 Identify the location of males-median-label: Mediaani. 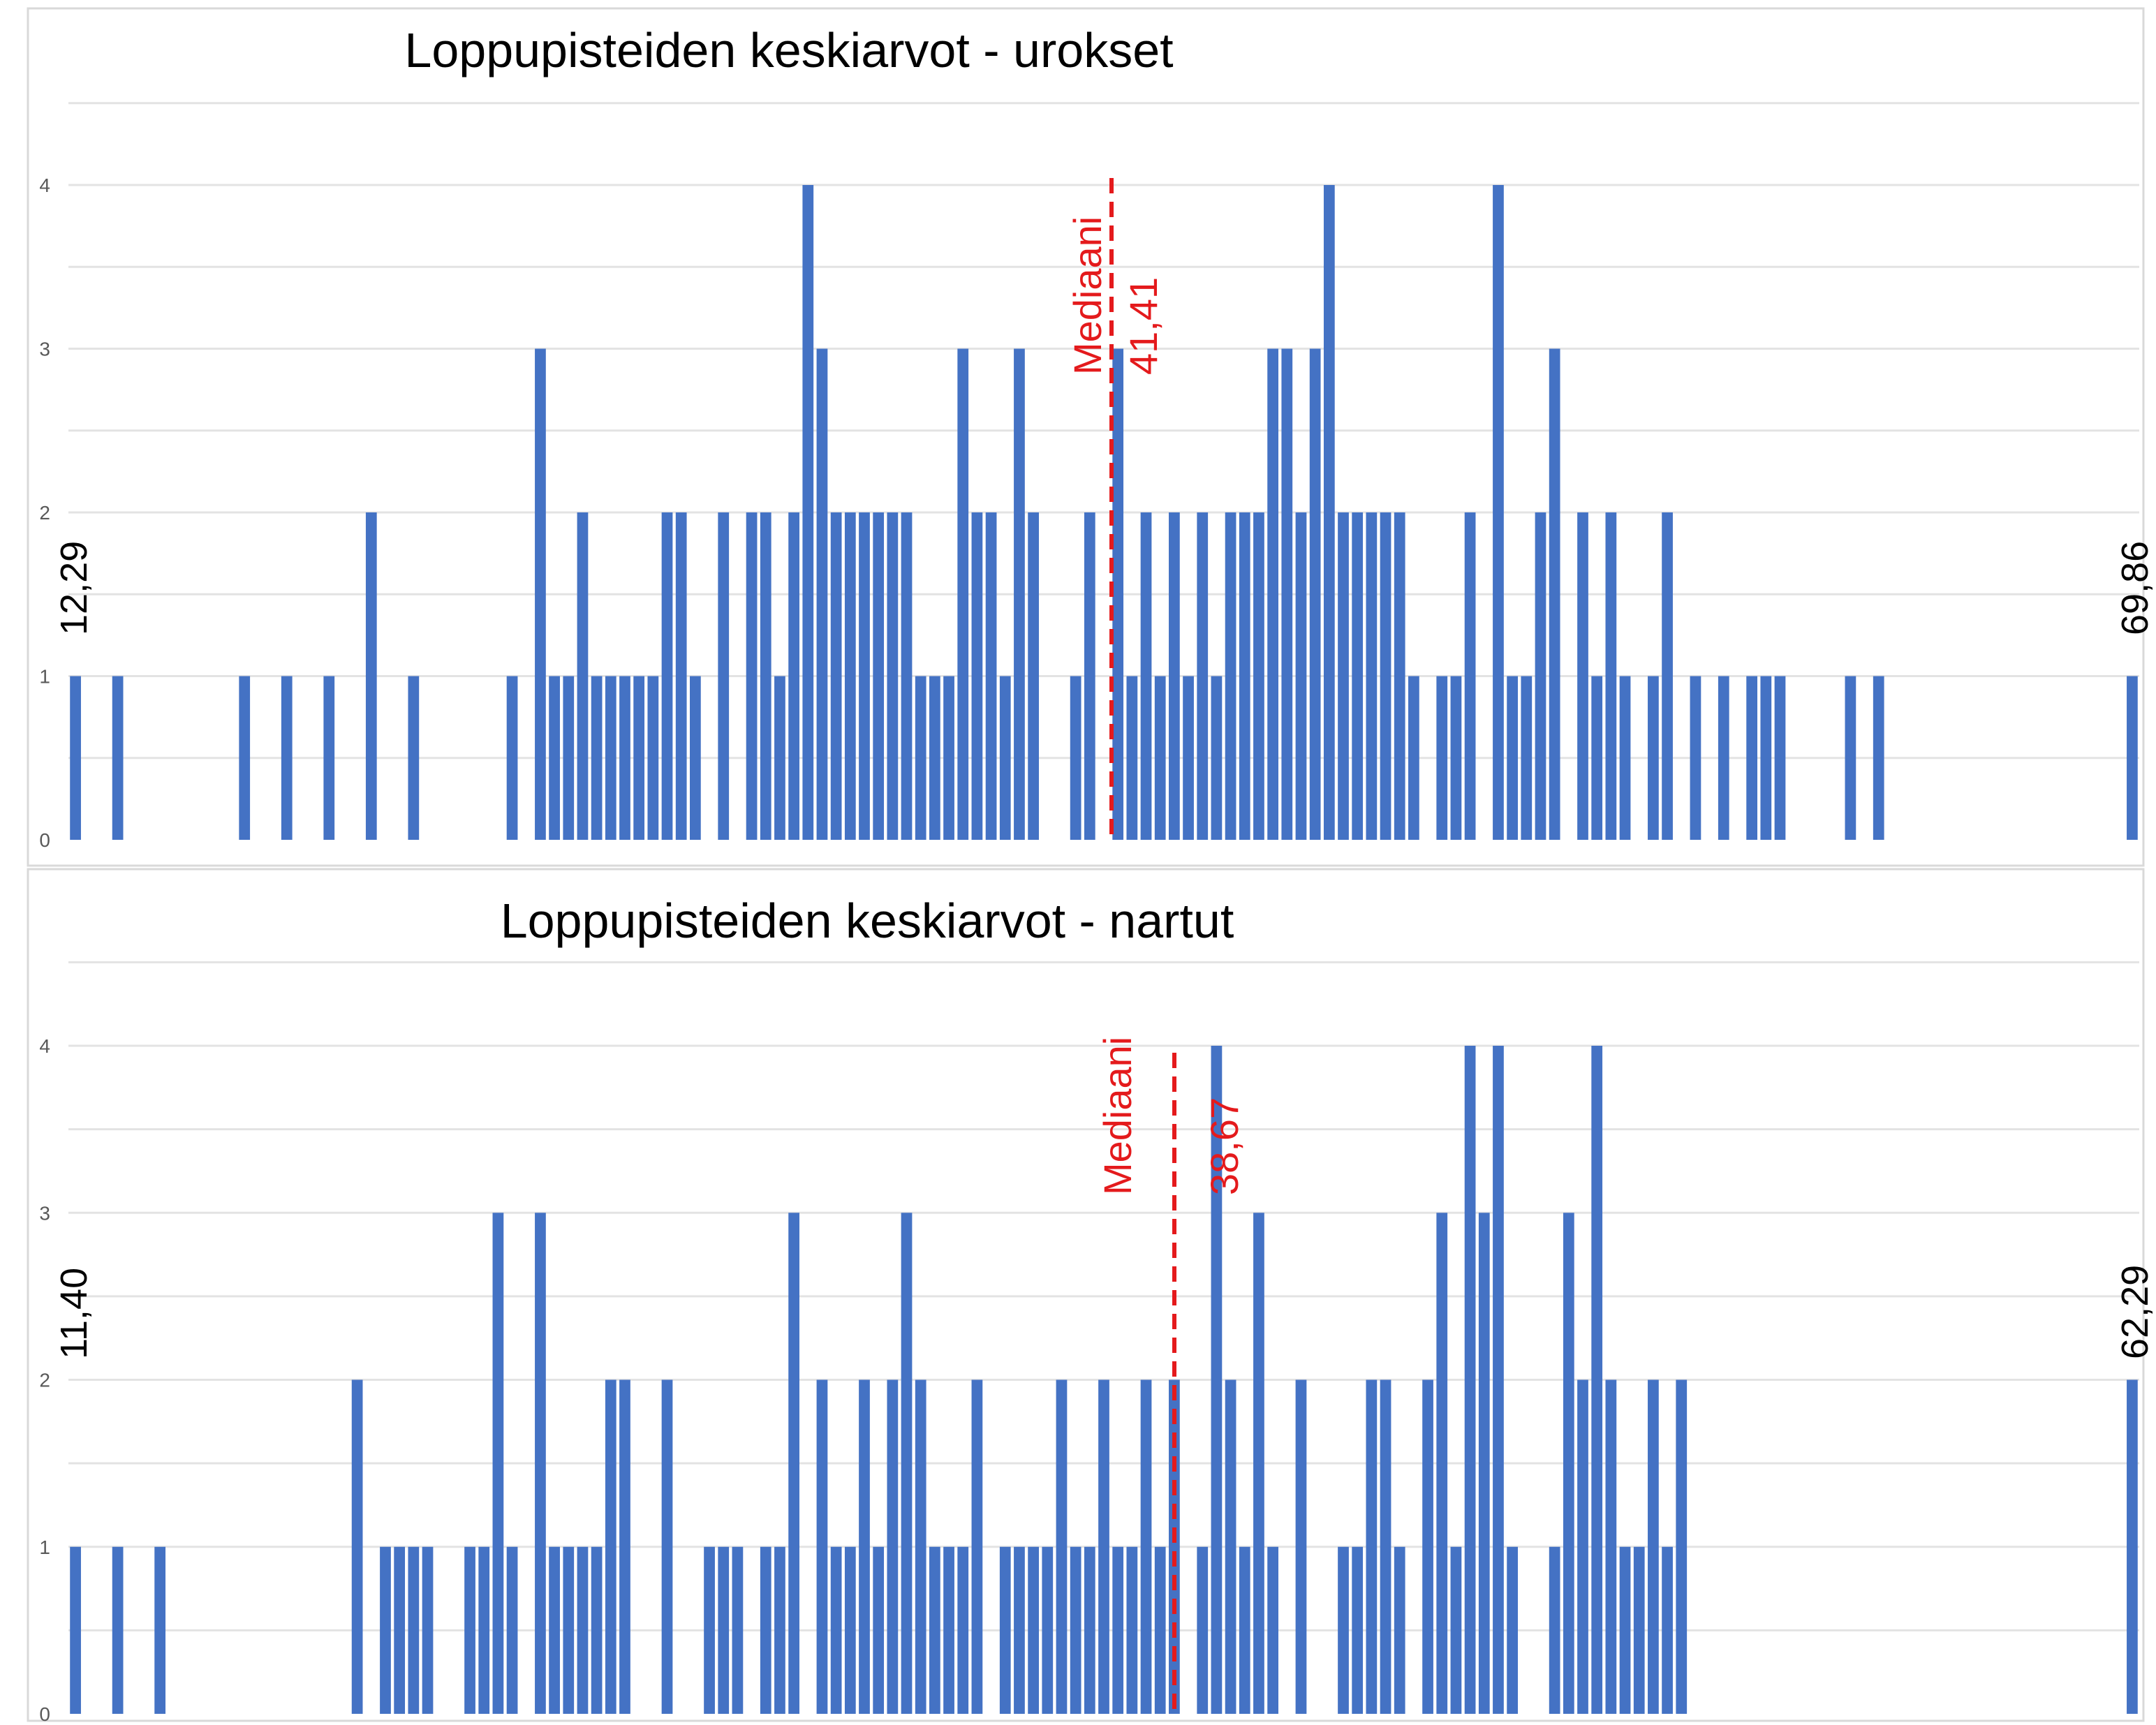
(1087, 295).